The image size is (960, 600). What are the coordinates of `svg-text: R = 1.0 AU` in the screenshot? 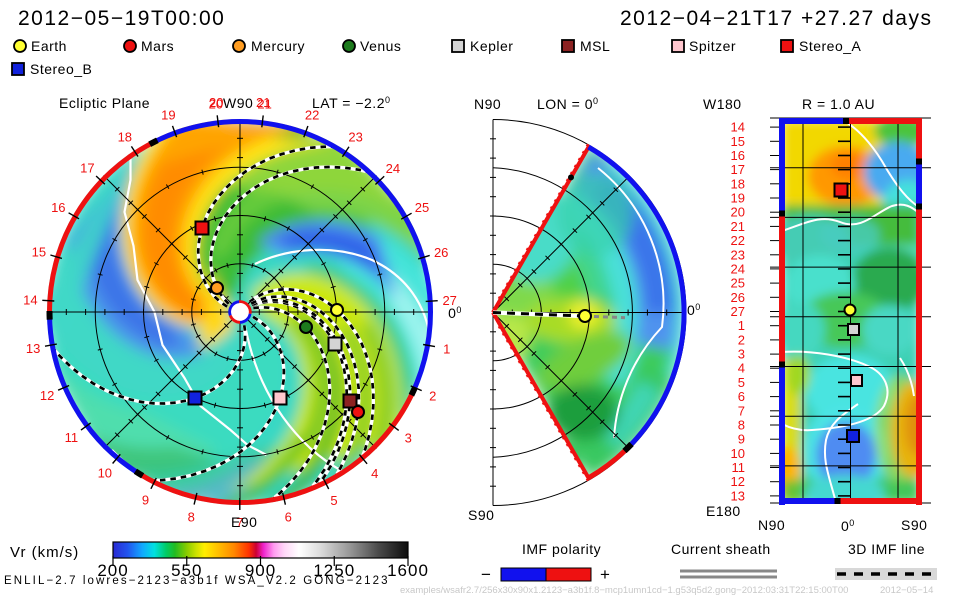 It's located at (838, 104).